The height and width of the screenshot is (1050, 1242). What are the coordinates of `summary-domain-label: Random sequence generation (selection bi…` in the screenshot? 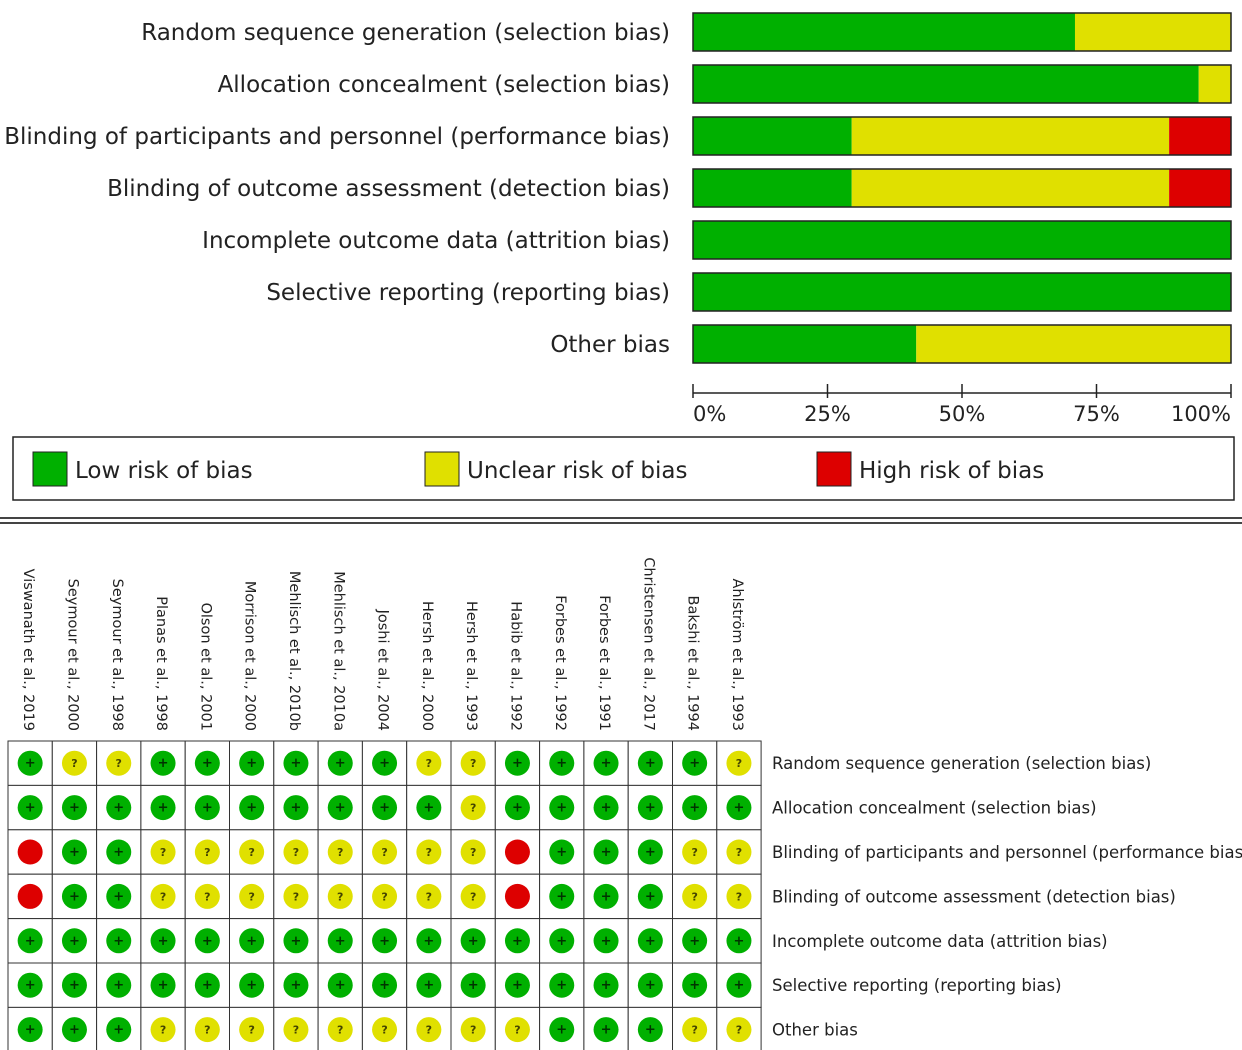 It's located at (961, 763).